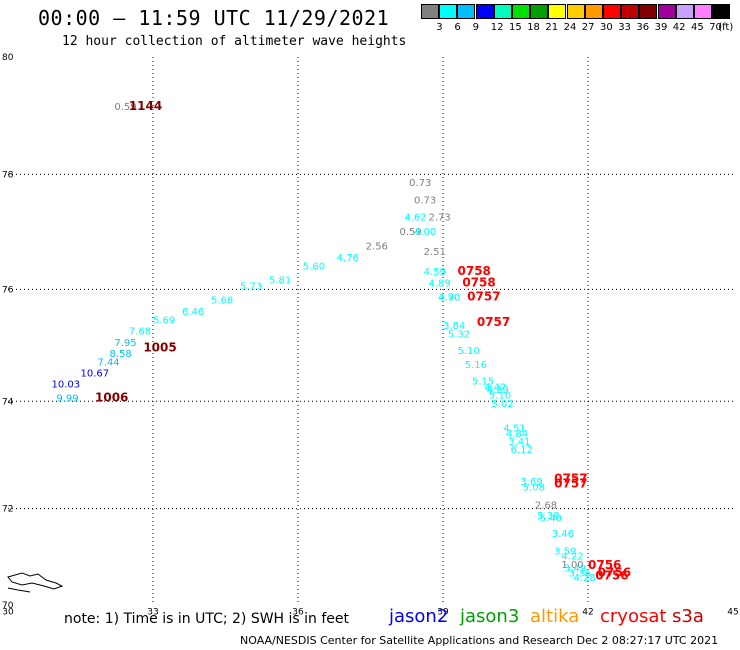 The image size is (740, 650). I want to click on wave-height-label: 3.49, so click(575, 569).